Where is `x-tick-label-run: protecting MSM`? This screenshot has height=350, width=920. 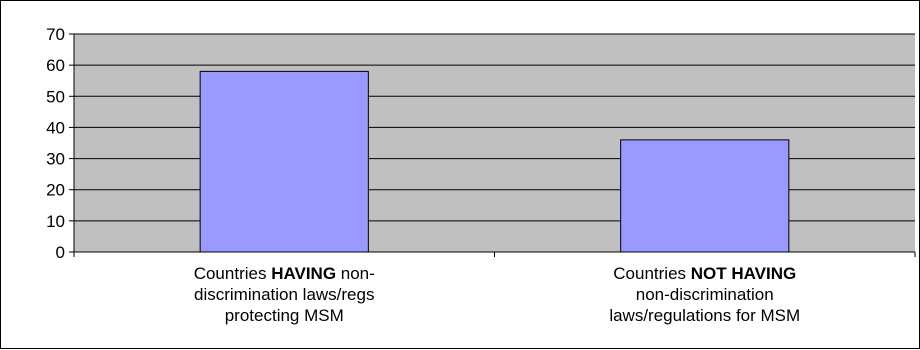
x-tick-label-run: protecting MSM is located at coordinates (284, 315).